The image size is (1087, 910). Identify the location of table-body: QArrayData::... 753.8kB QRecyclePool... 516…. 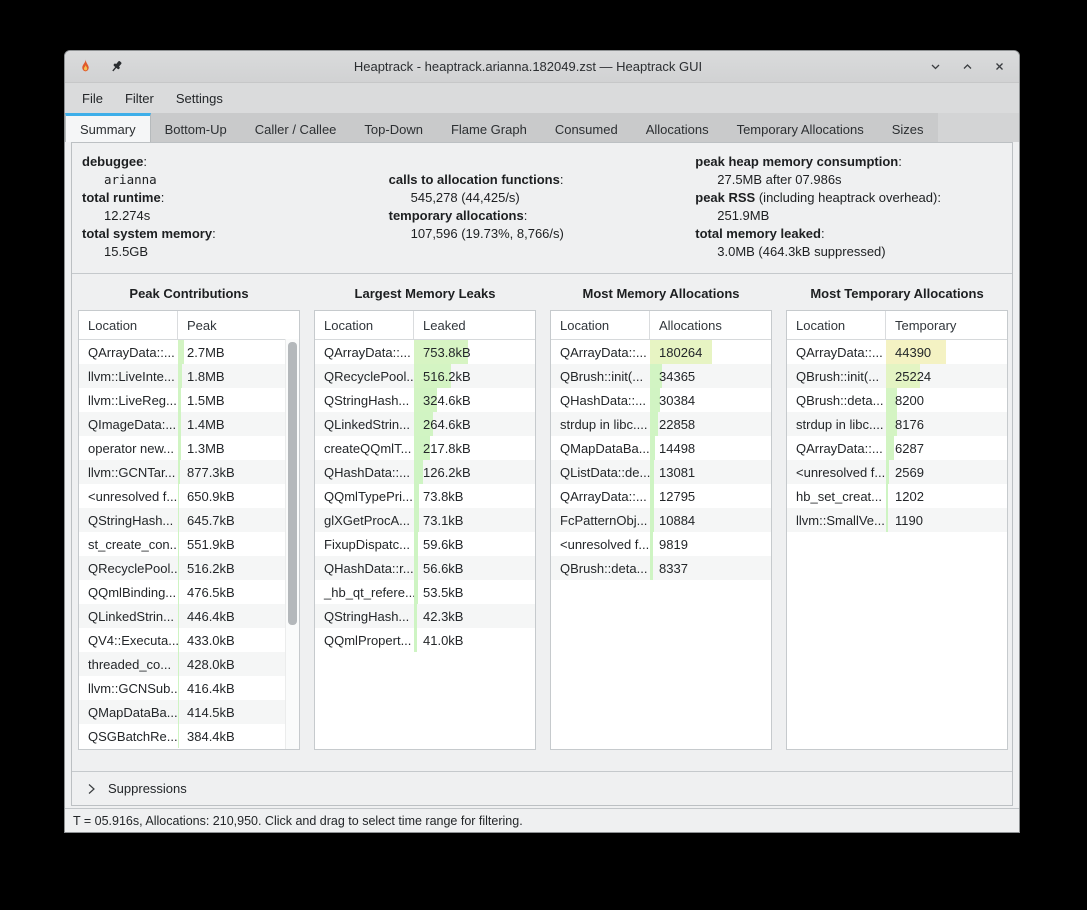
(425, 496).